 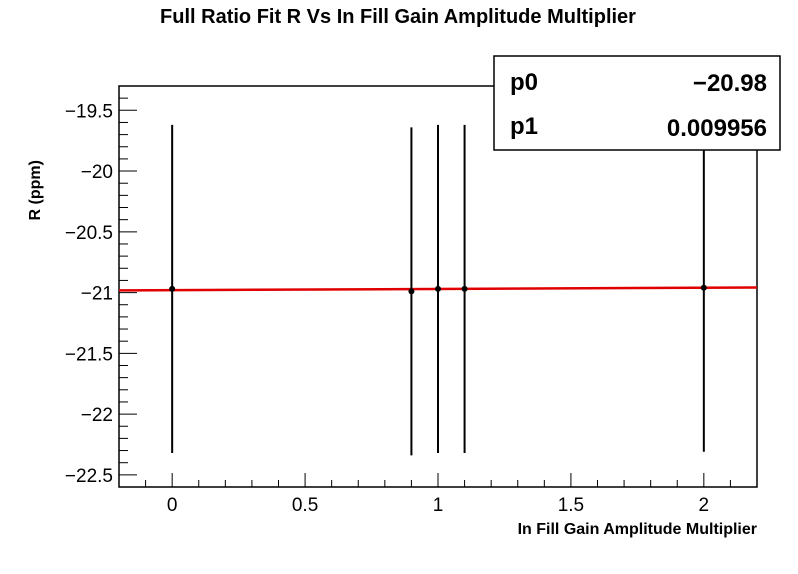 What do you see at coordinates (97, 172) in the screenshot?
I see `y-tick-label: −20` at bounding box center [97, 172].